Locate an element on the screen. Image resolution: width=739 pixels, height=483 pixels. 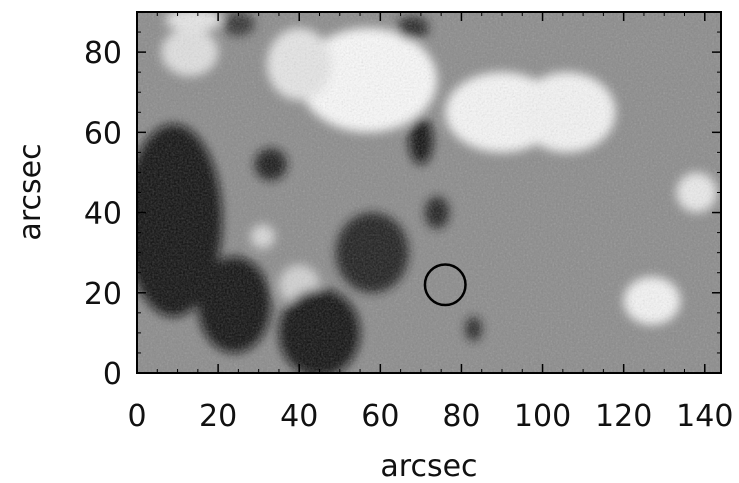
y-tick-label: 40 is located at coordinates (103, 214).